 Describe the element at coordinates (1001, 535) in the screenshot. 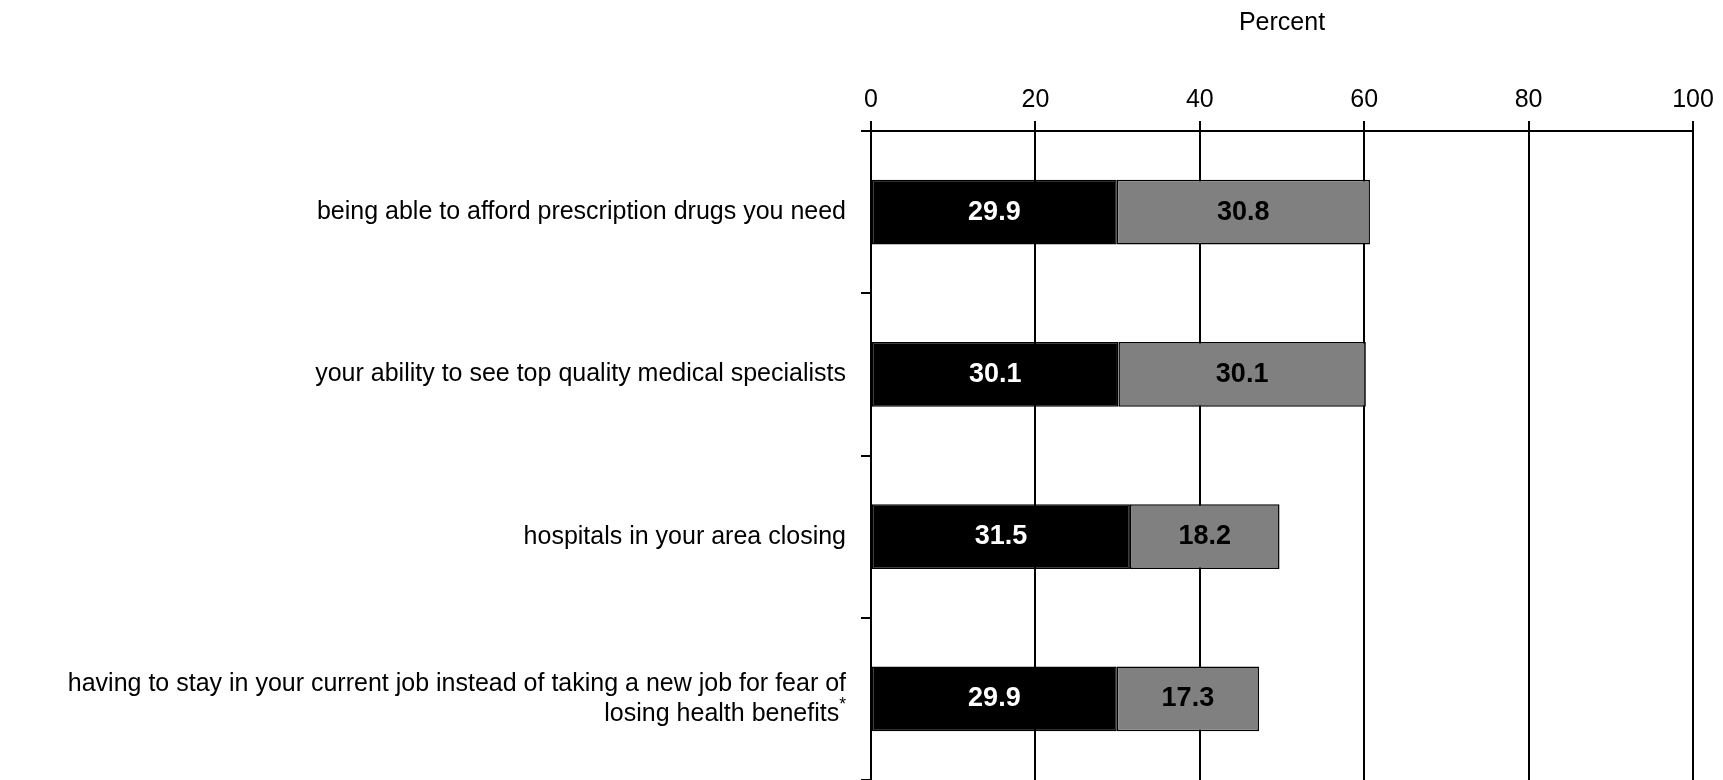

I see `data-label: 31.5` at that location.